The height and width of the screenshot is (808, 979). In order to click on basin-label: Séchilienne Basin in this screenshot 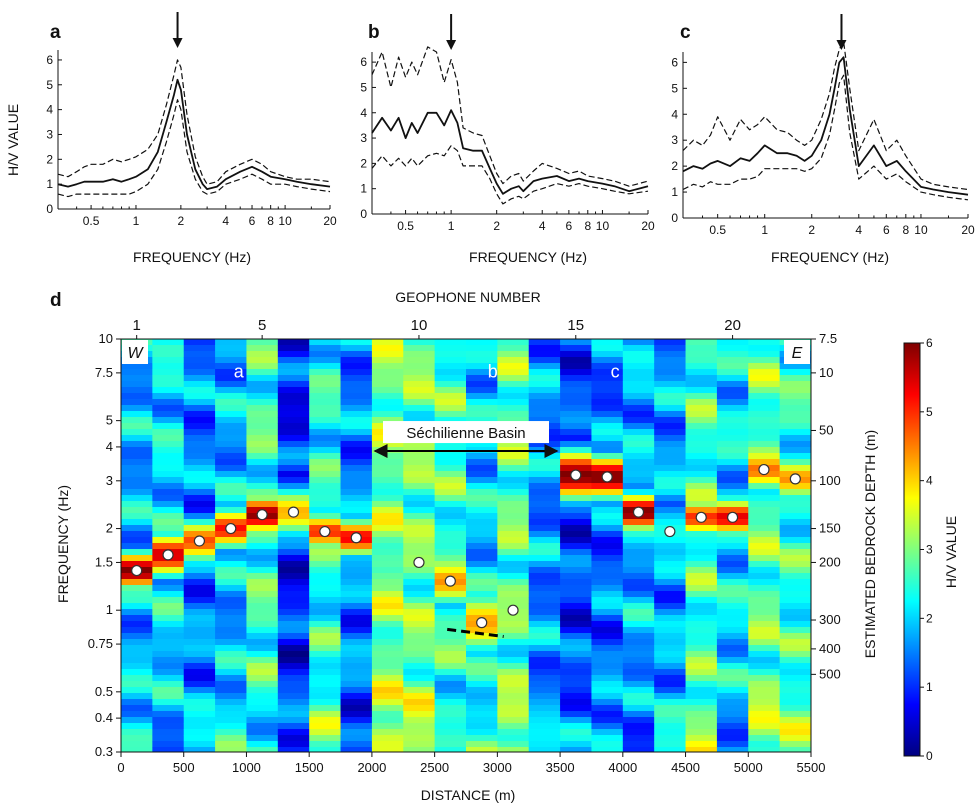, I will do `click(465, 433)`.